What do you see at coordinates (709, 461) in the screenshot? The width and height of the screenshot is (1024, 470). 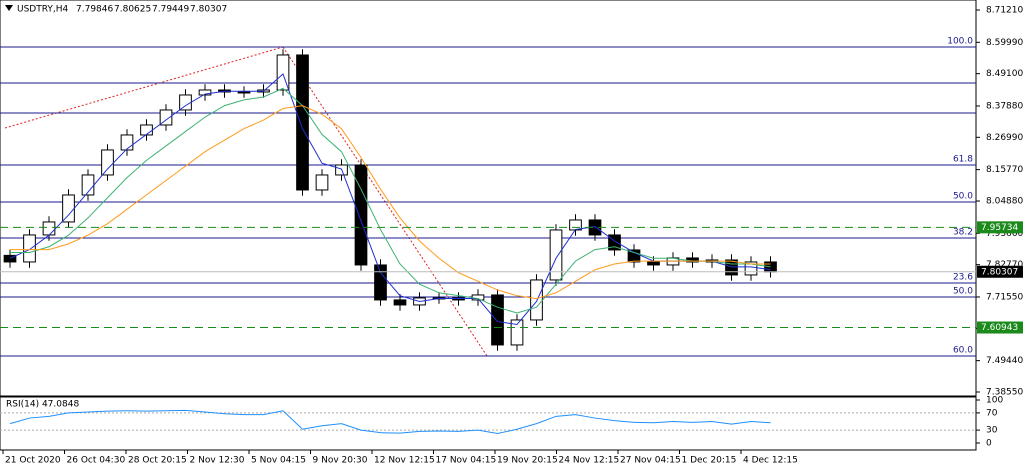 I see `x-tick-label: 1 Dec 20:15` at bounding box center [709, 461].